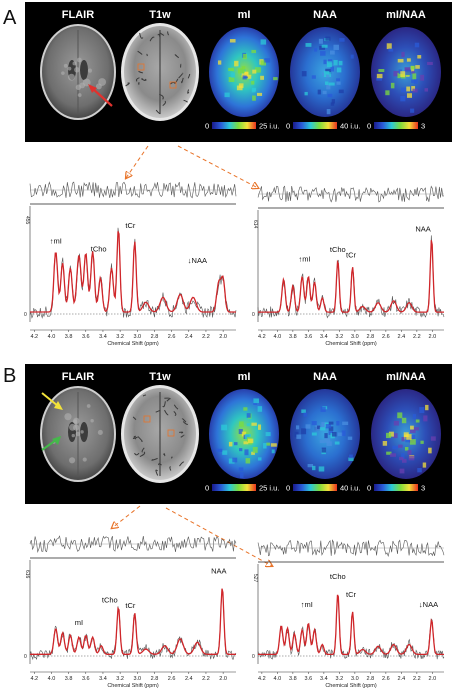 This screenshot has height=700, width=452. I want to click on x-tick-label: 3.0, so click(355, 337).